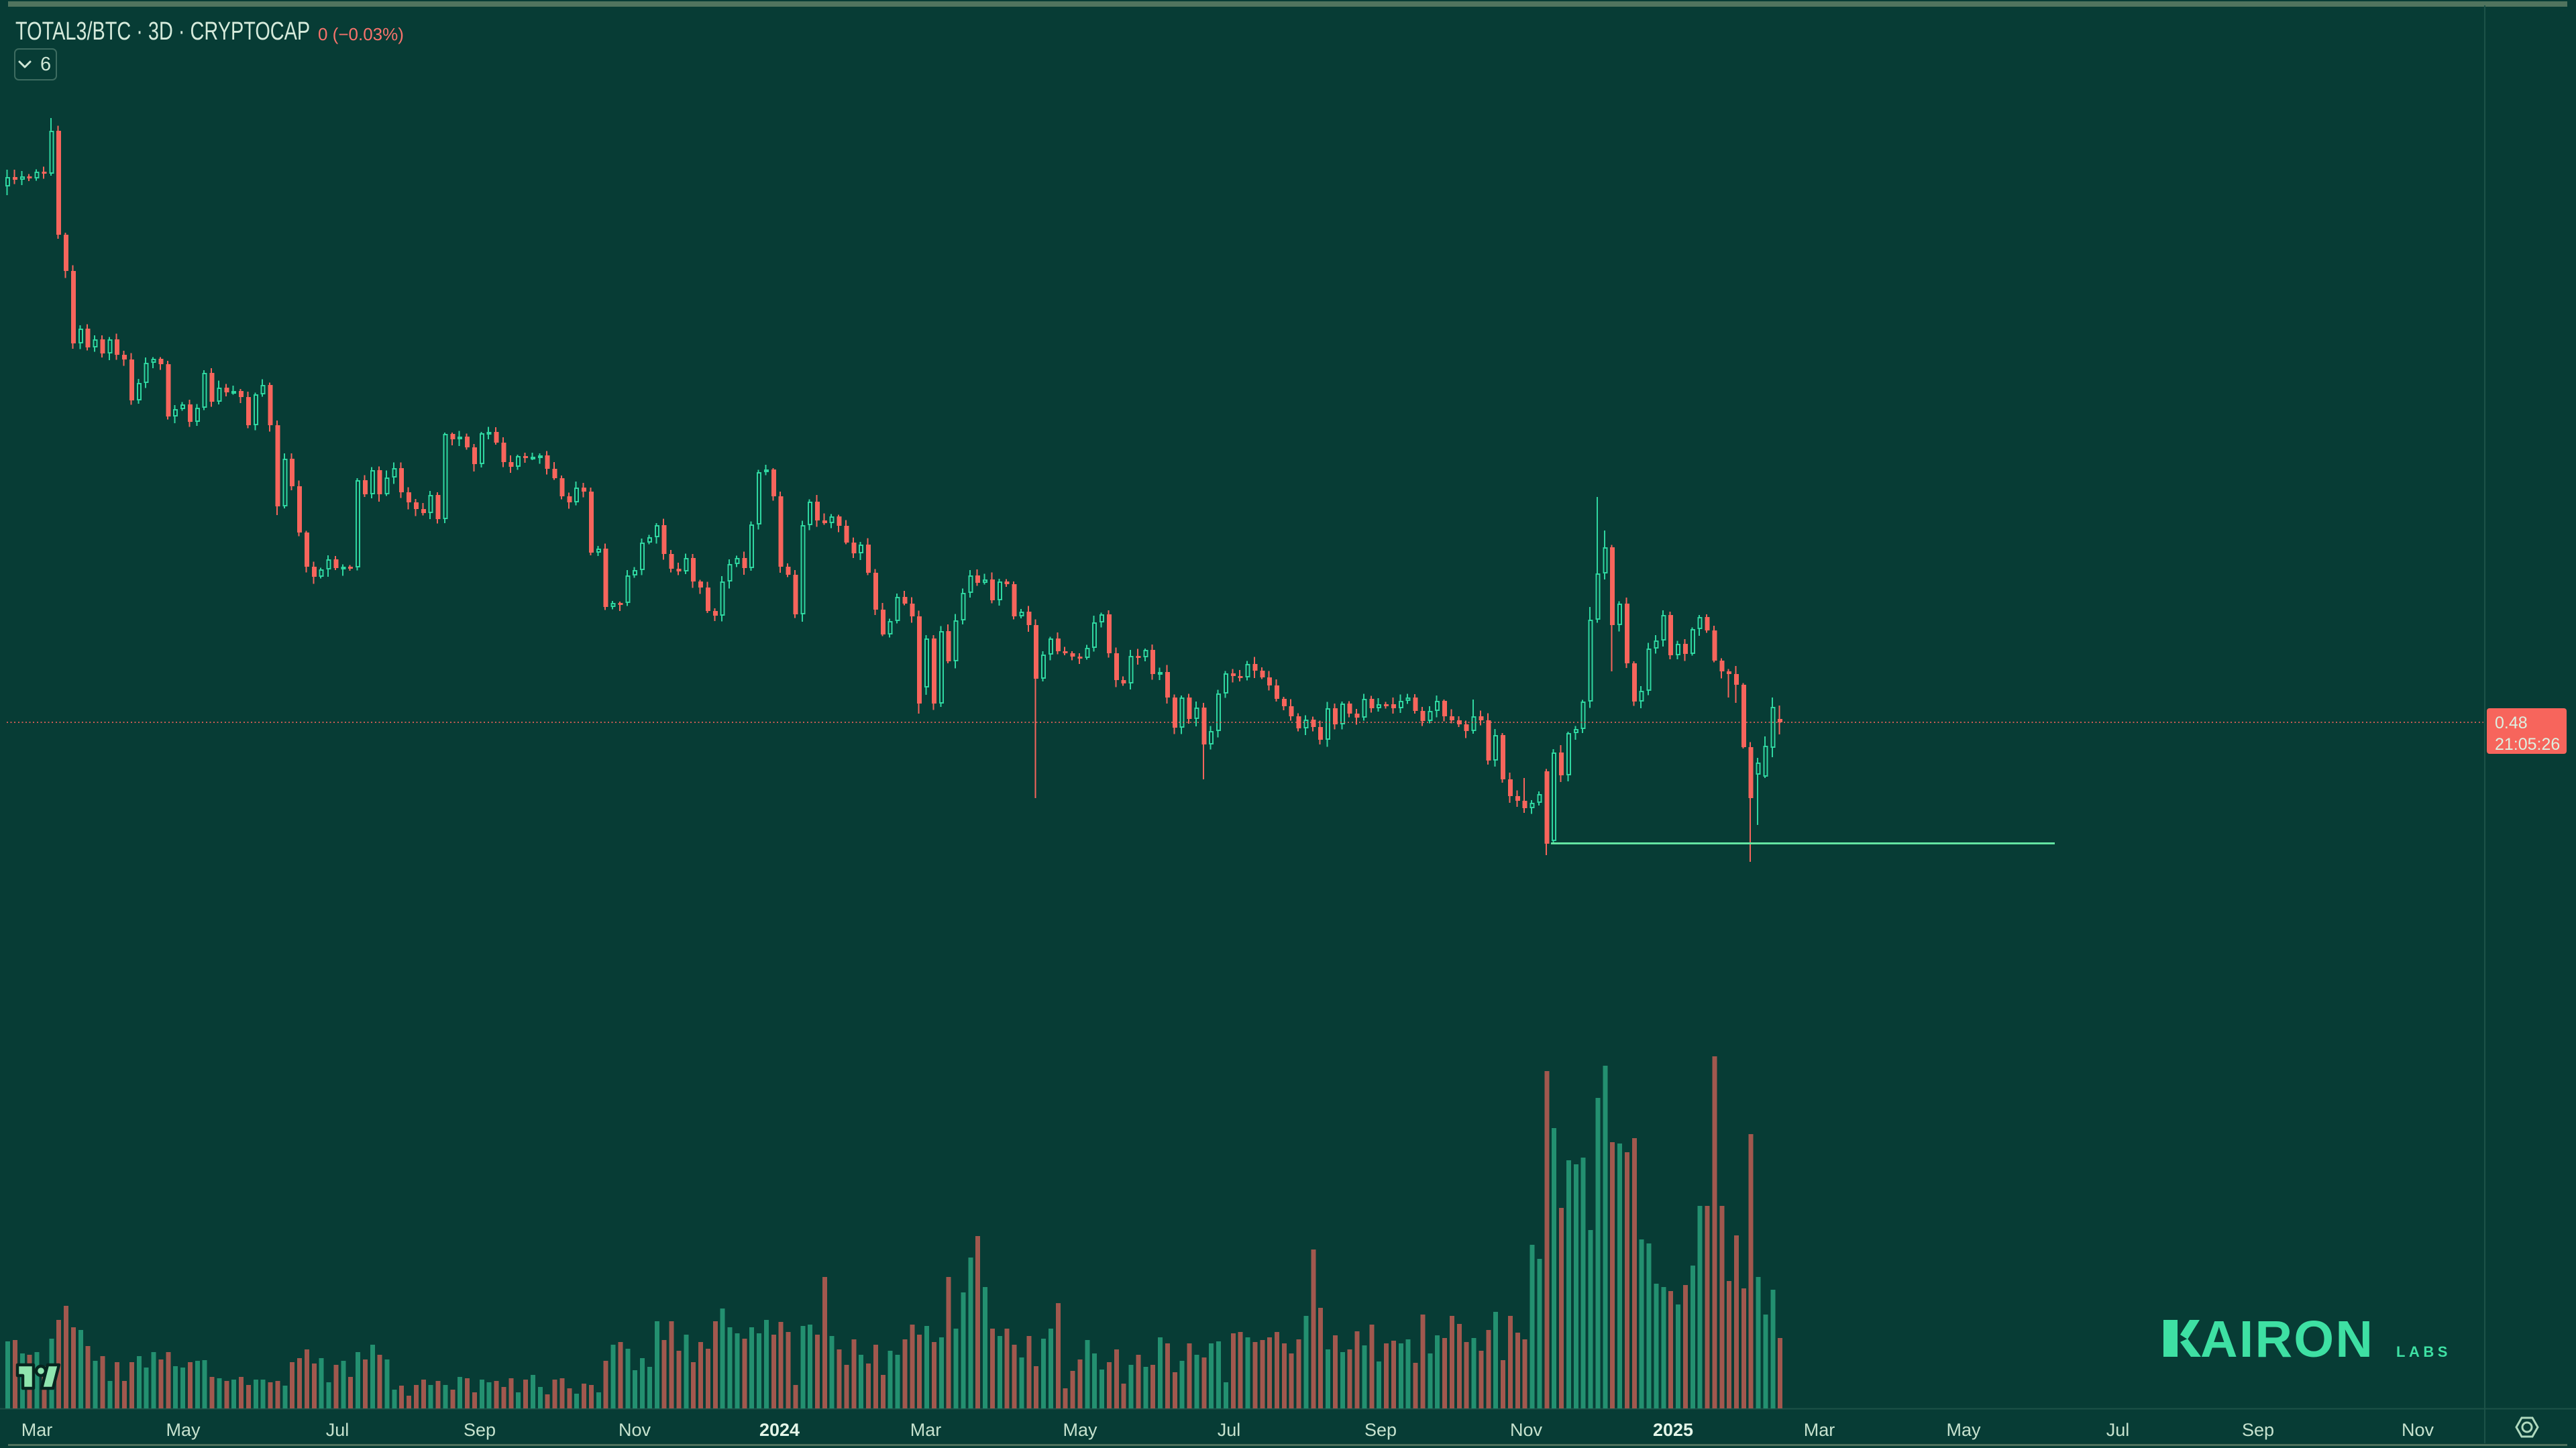  What do you see at coordinates (2423, 1351) in the screenshot?
I see `svg-text: LABS` at bounding box center [2423, 1351].